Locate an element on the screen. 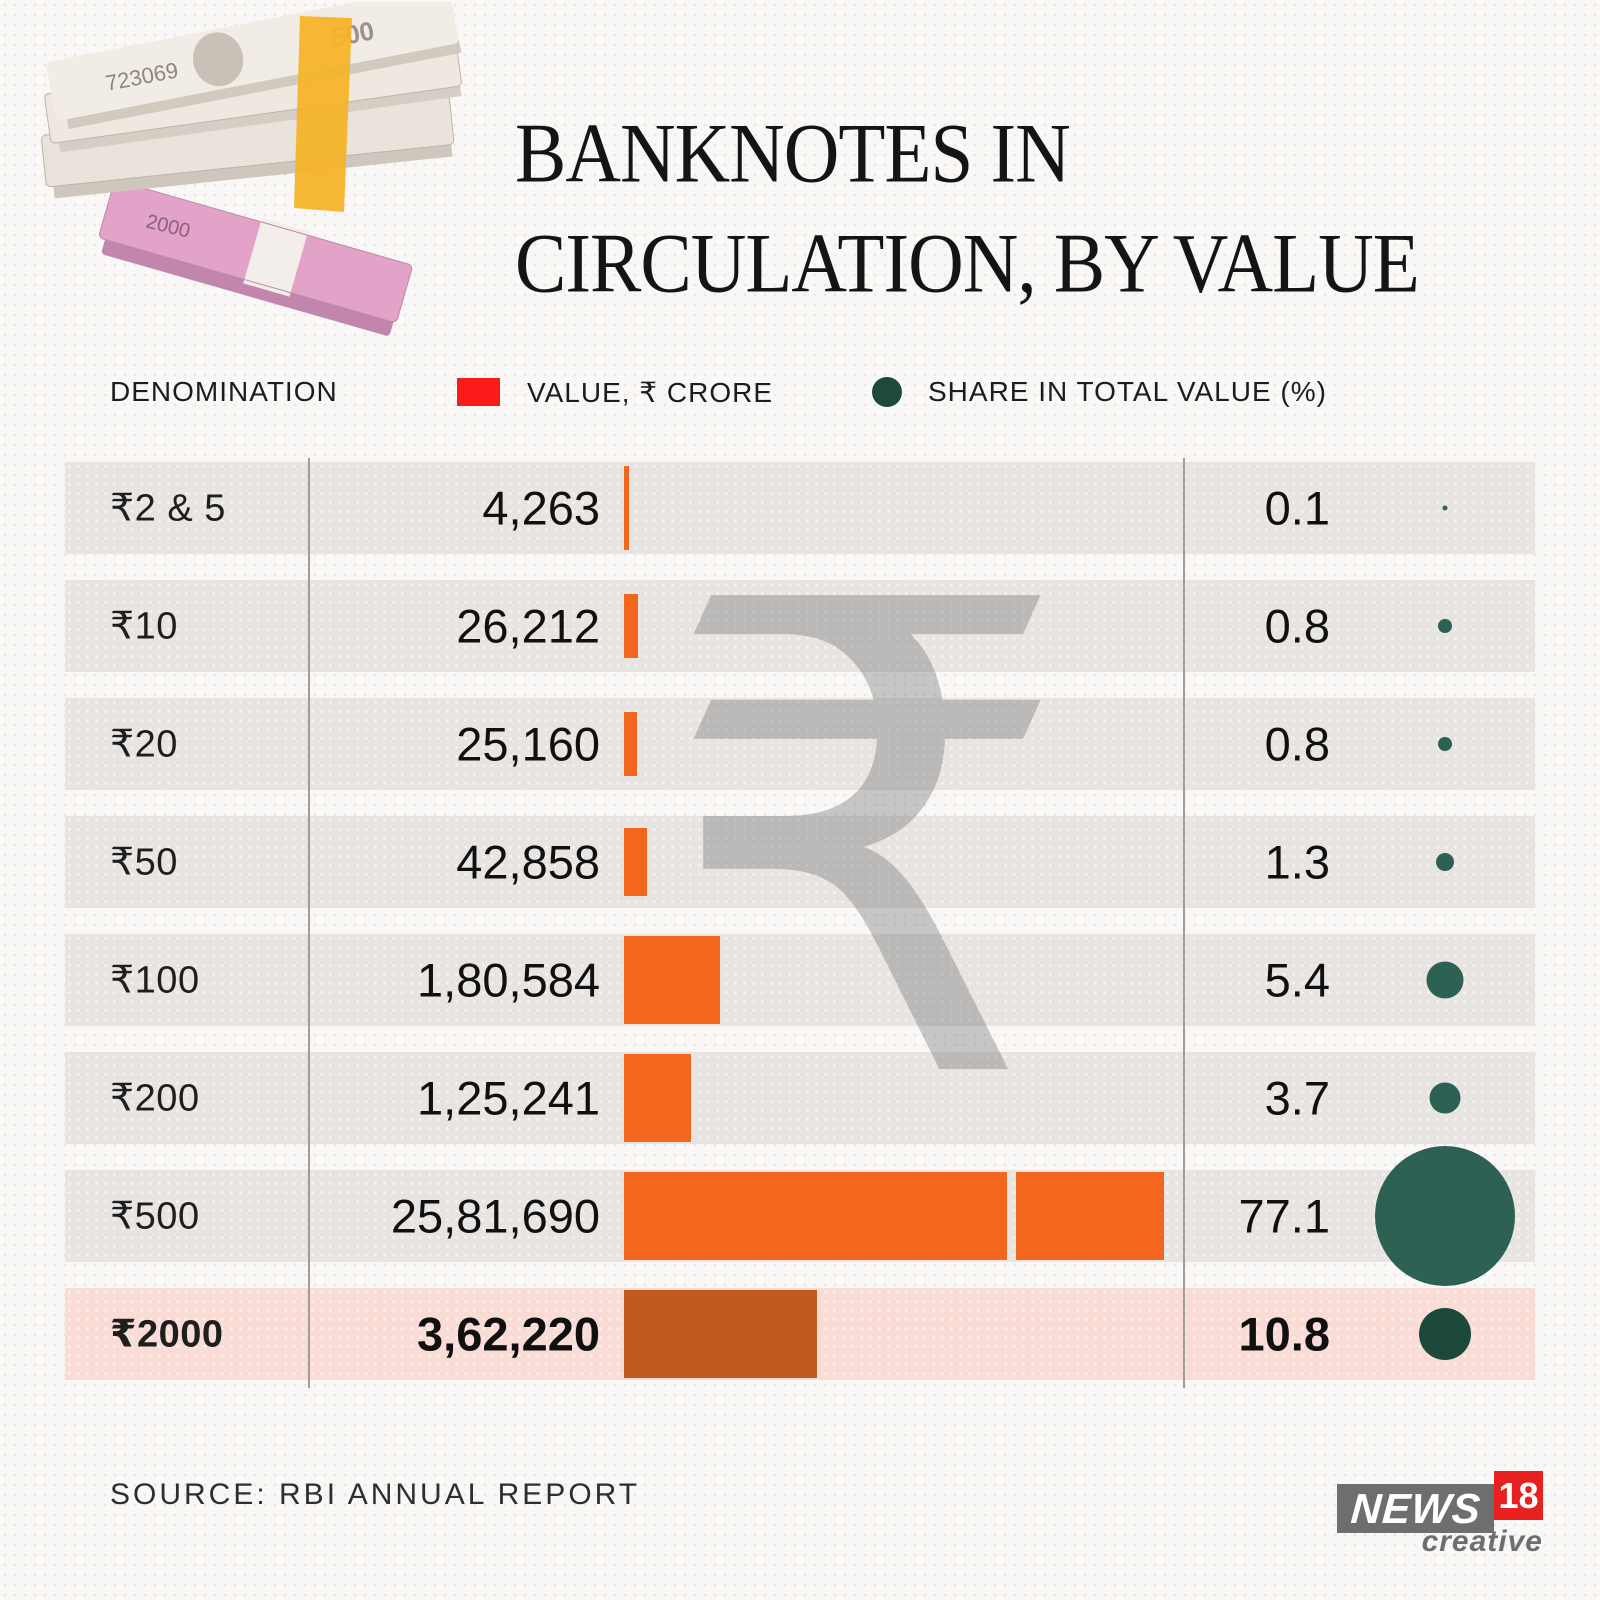 The width and height of the screenshot is (1600, 1600). legend-value-swatch is located at coordinates (478, 392).